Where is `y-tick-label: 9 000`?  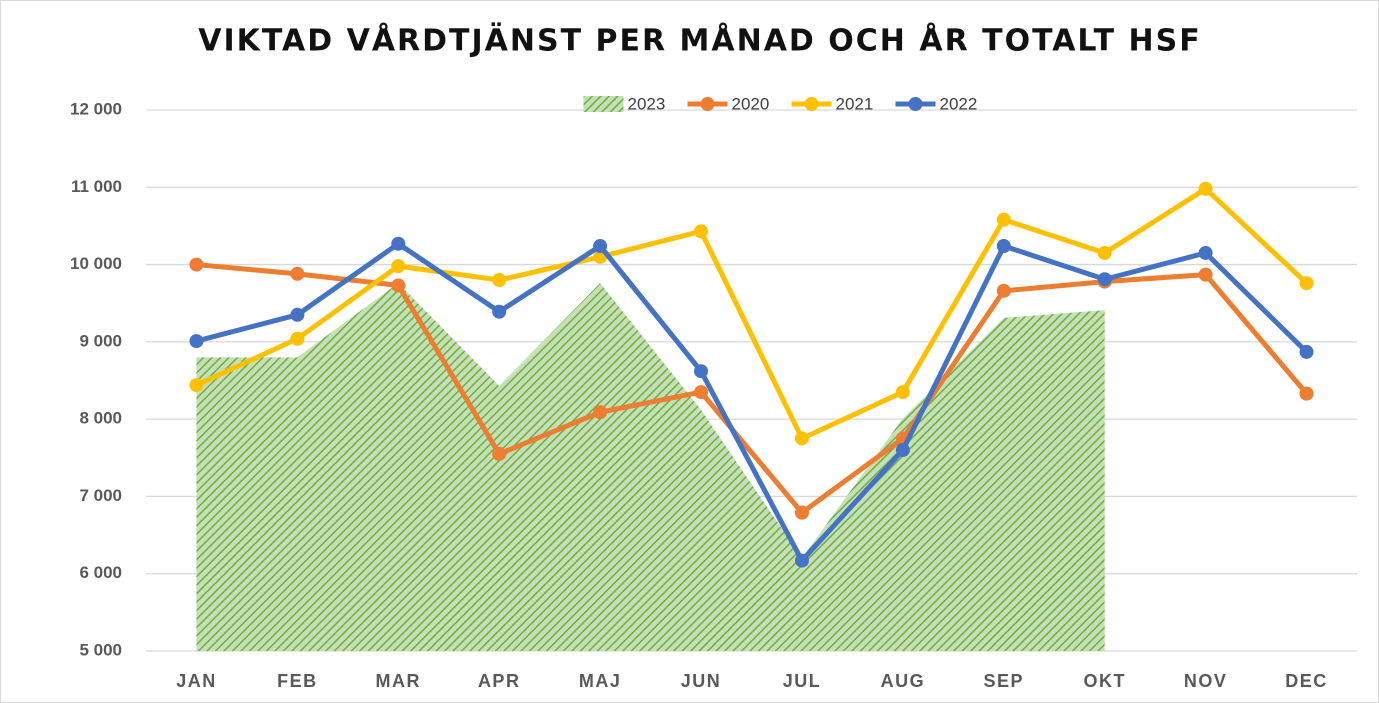
y-tick-label: 9 000 is located at coordinates (100, 340).